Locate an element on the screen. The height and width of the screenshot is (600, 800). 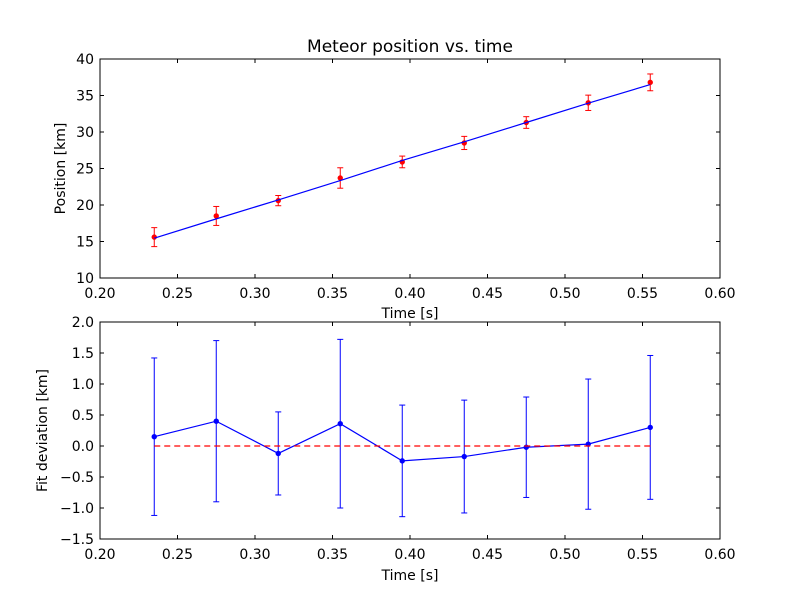
deviation-plot-x-label: Time [s] is located at coordinates (410, 576).